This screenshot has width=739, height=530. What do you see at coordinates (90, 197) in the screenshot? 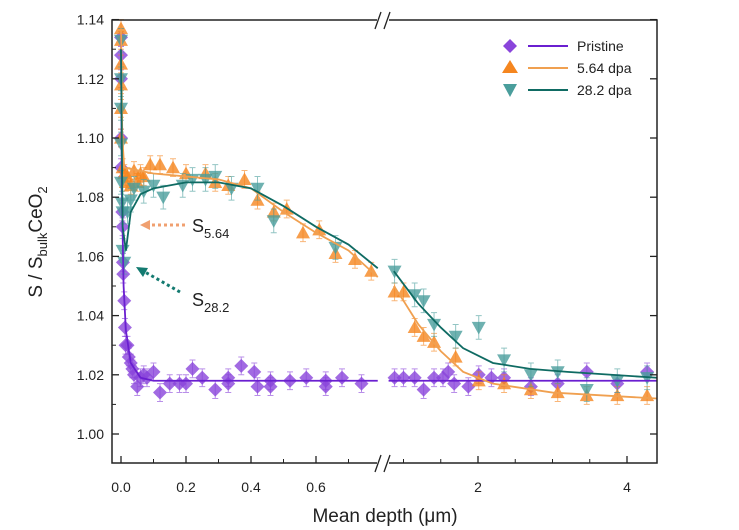
I see `y-tick-label: 1.08` at bounding box center [90, 197].